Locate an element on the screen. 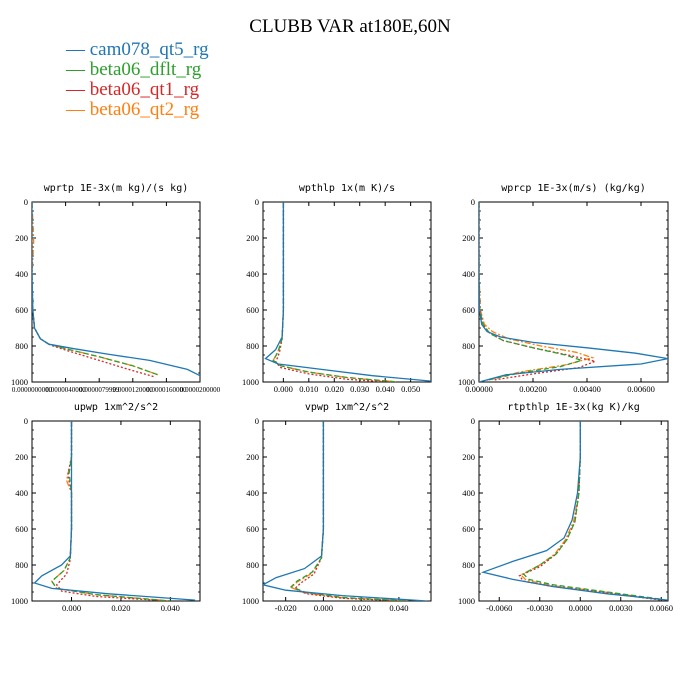 This screenshot has width=700, height=700. xtick-label: 0.00600 is located at coordinates (641, 389).